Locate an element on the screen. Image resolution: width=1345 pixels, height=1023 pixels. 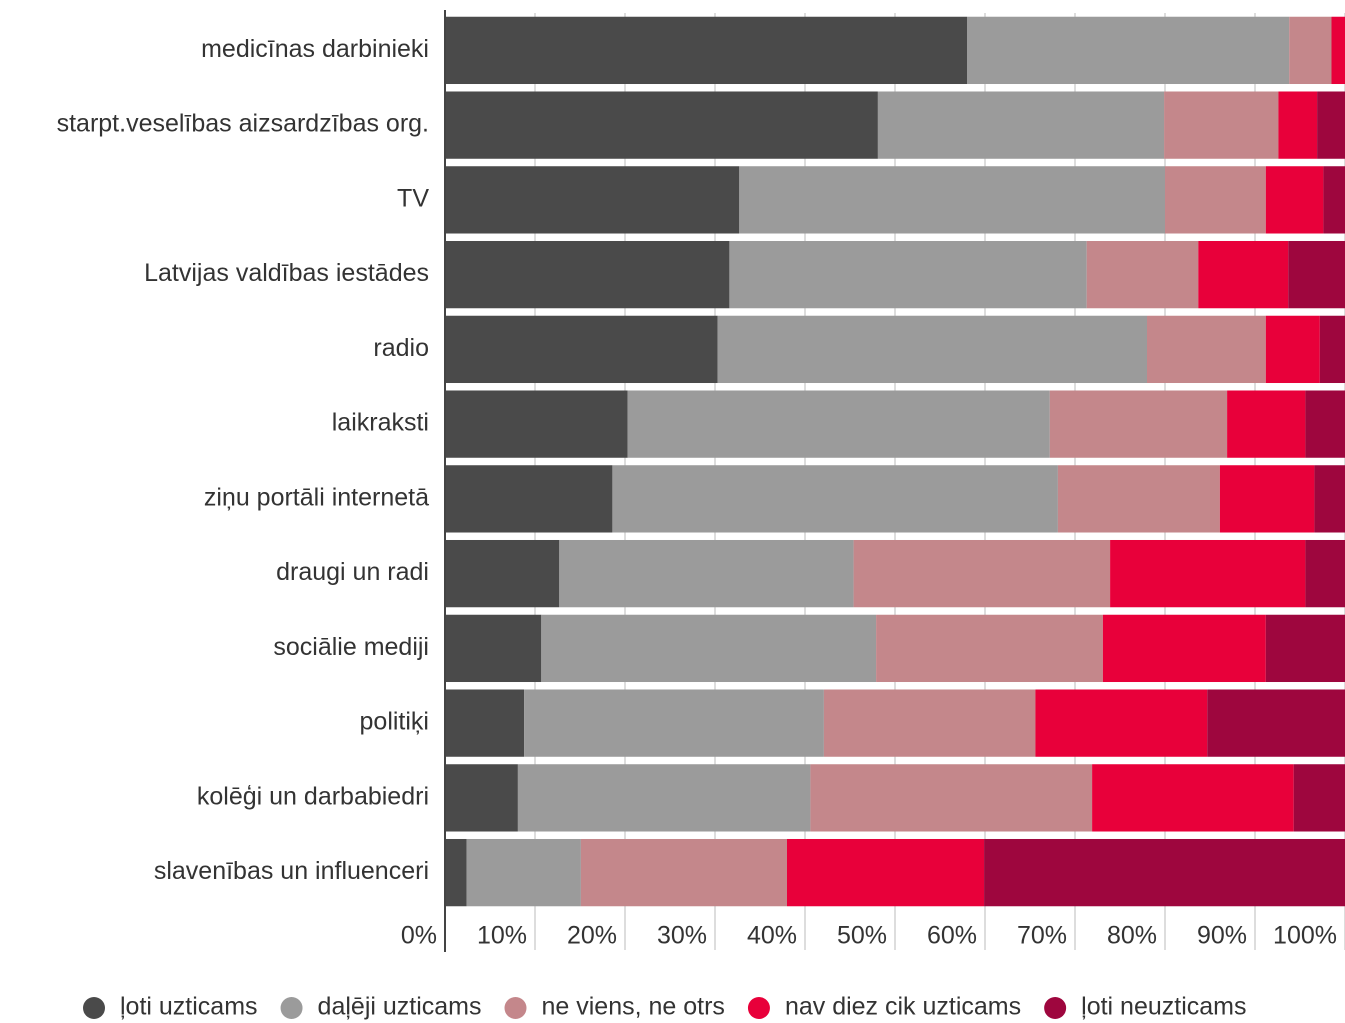
y-tick-label: draugi un radi is located at coordinates (352, 572).